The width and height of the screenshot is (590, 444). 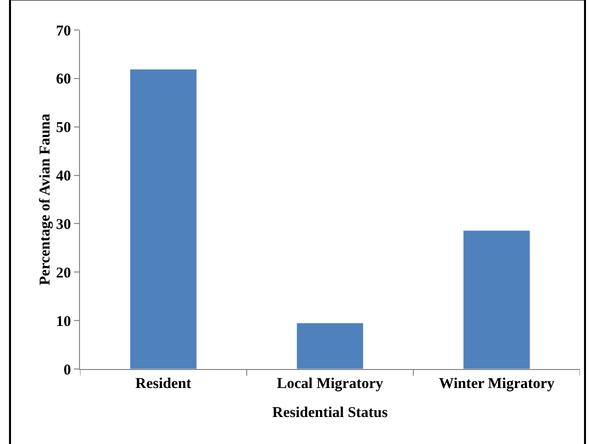 I want to click on y-tick-label: 30, so click(x=63, y=224).